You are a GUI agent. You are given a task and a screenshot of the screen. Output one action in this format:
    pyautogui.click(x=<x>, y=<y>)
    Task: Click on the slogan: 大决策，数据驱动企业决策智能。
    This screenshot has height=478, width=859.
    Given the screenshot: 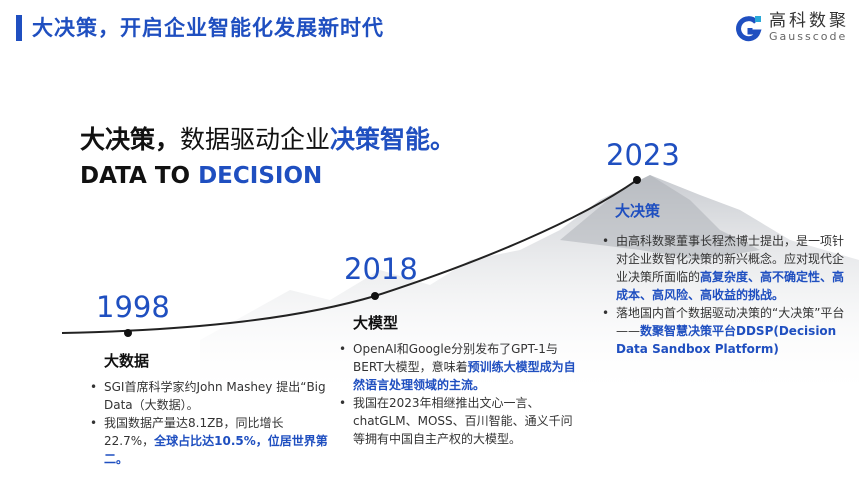 What is the action you would take?
    pyautogui.click(x=268, y=139)
    